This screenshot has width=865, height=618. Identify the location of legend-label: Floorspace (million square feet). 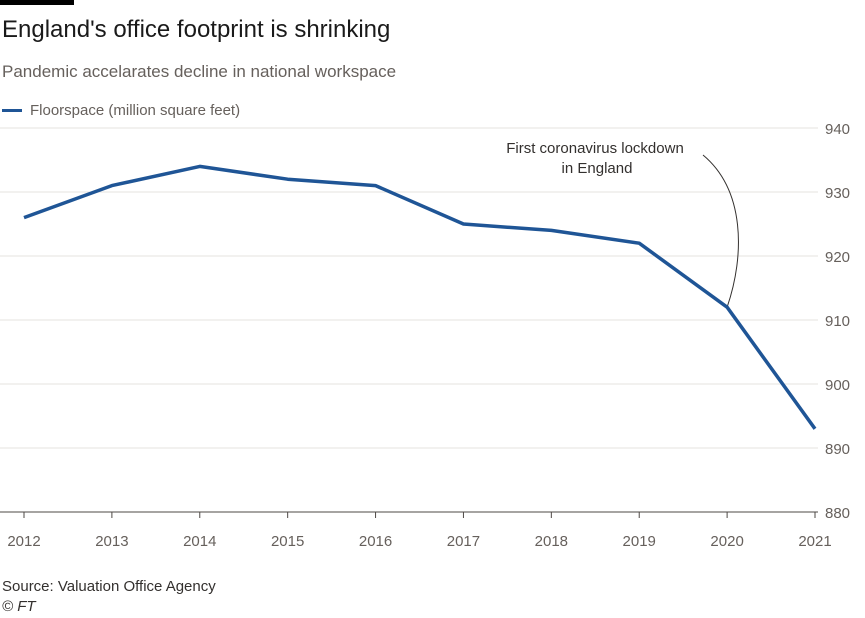
(135, 110).